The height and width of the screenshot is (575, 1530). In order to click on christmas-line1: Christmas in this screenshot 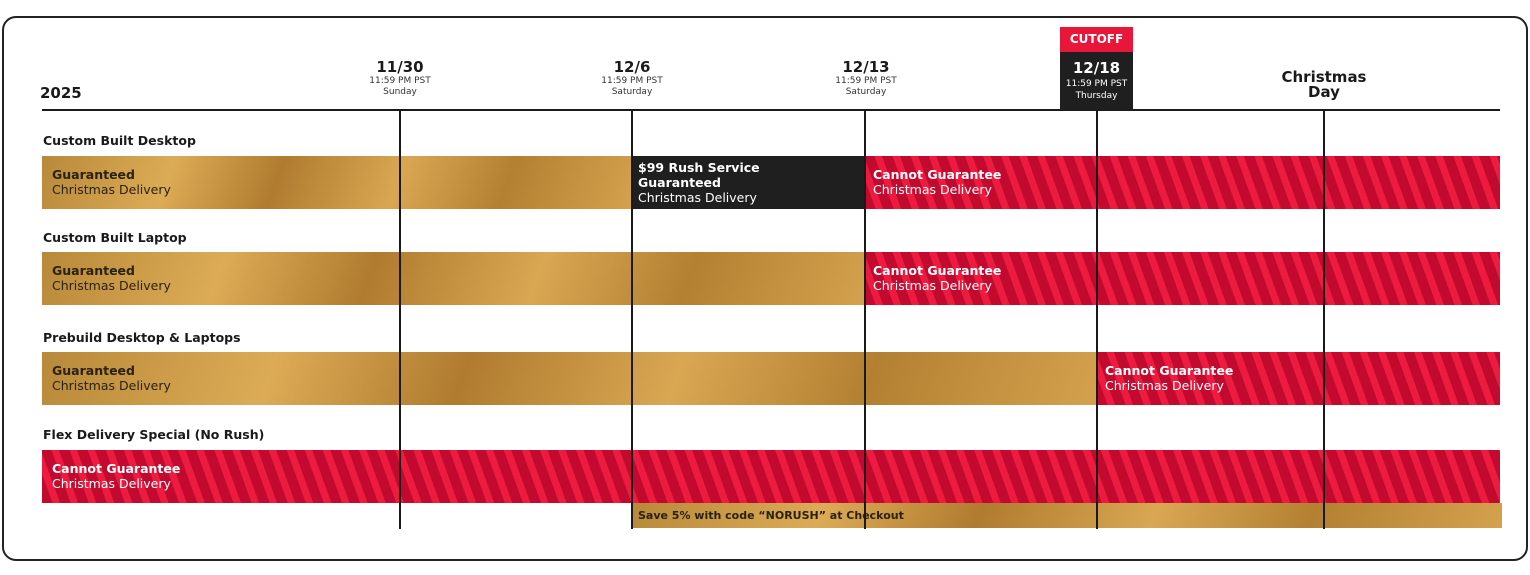, I will do `click(1324, 77)`.